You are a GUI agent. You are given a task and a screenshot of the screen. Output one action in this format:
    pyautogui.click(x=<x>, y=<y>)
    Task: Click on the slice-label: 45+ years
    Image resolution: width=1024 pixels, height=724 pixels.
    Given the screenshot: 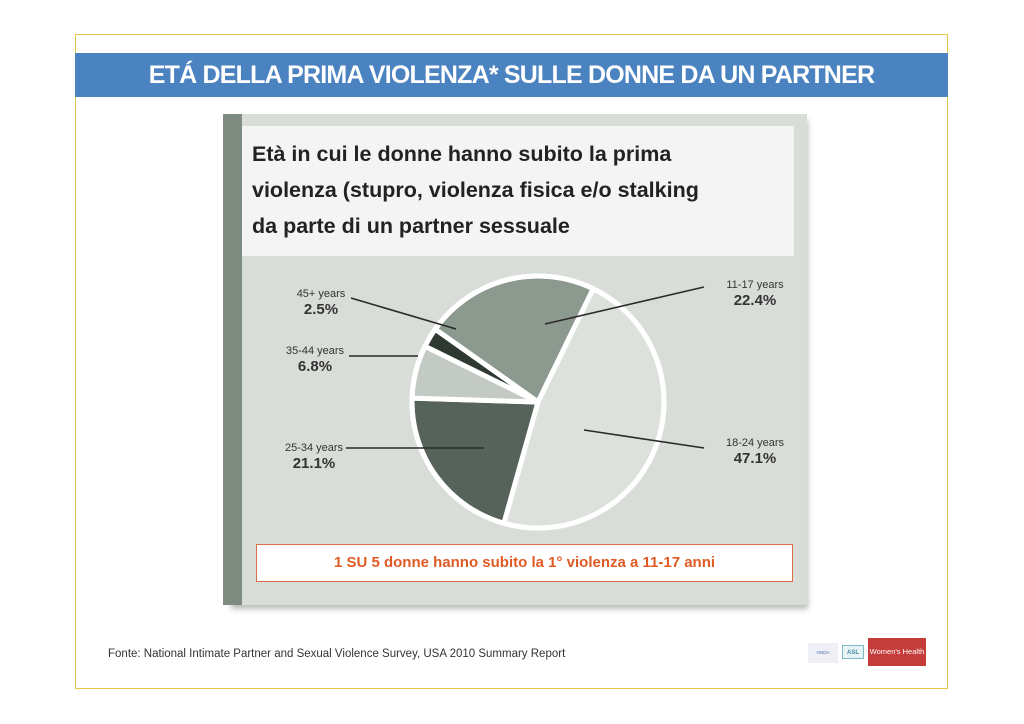 What is the action you would take?
    pyautogui.click(x=321, y=294)
    